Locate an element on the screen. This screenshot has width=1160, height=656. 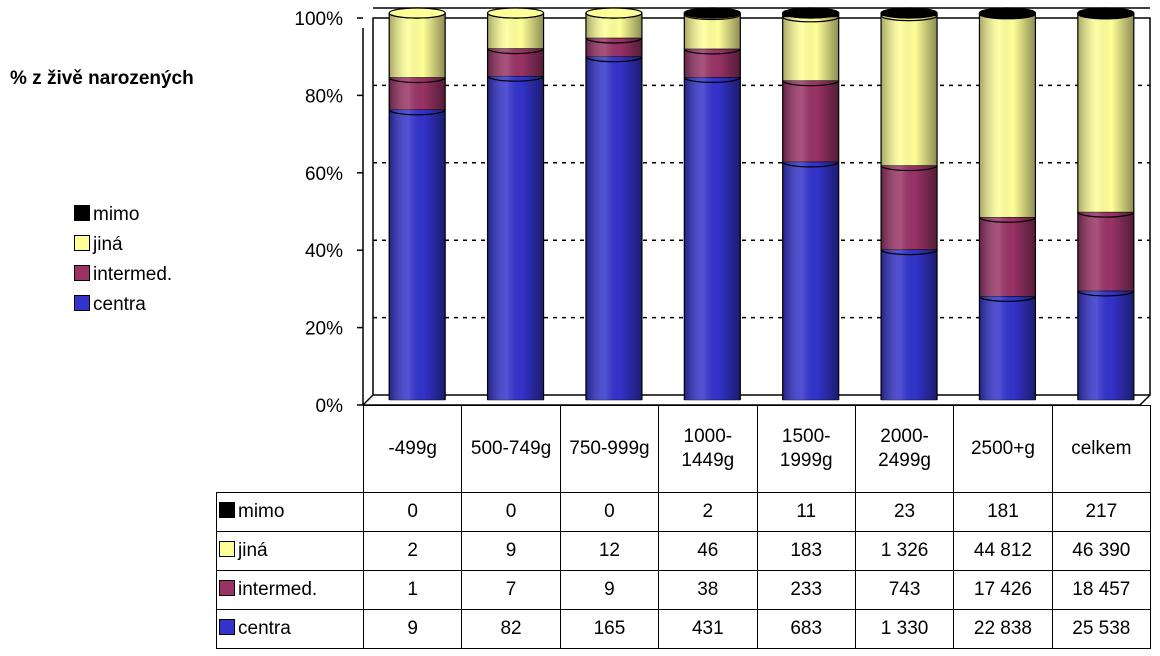
value-cell: 1 is located at coordinates (412, 590).